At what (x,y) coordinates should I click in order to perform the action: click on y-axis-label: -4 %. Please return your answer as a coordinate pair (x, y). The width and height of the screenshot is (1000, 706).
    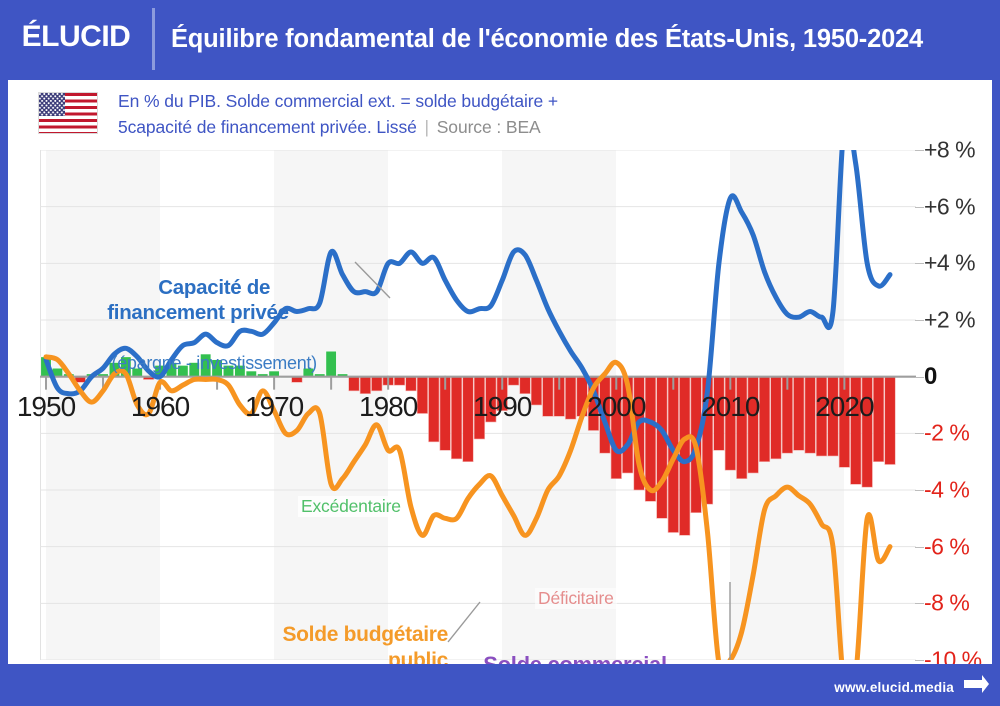
    Looking at the image, I should click on (947, 489).